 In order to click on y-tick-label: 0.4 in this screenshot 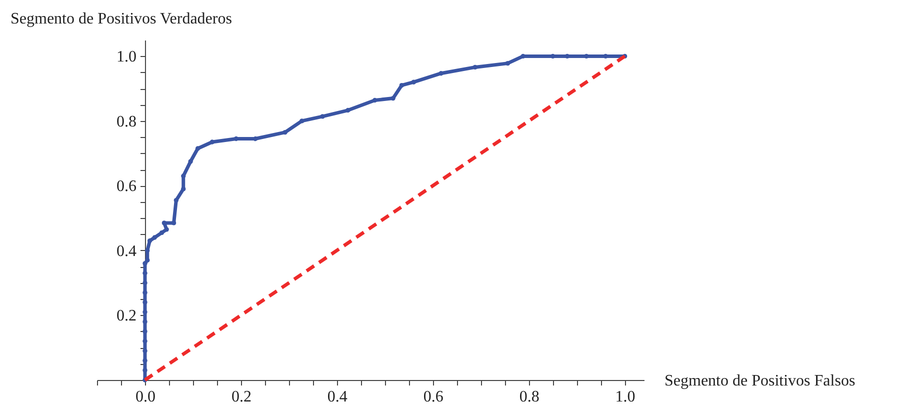, I will do `click(126, 251)`.